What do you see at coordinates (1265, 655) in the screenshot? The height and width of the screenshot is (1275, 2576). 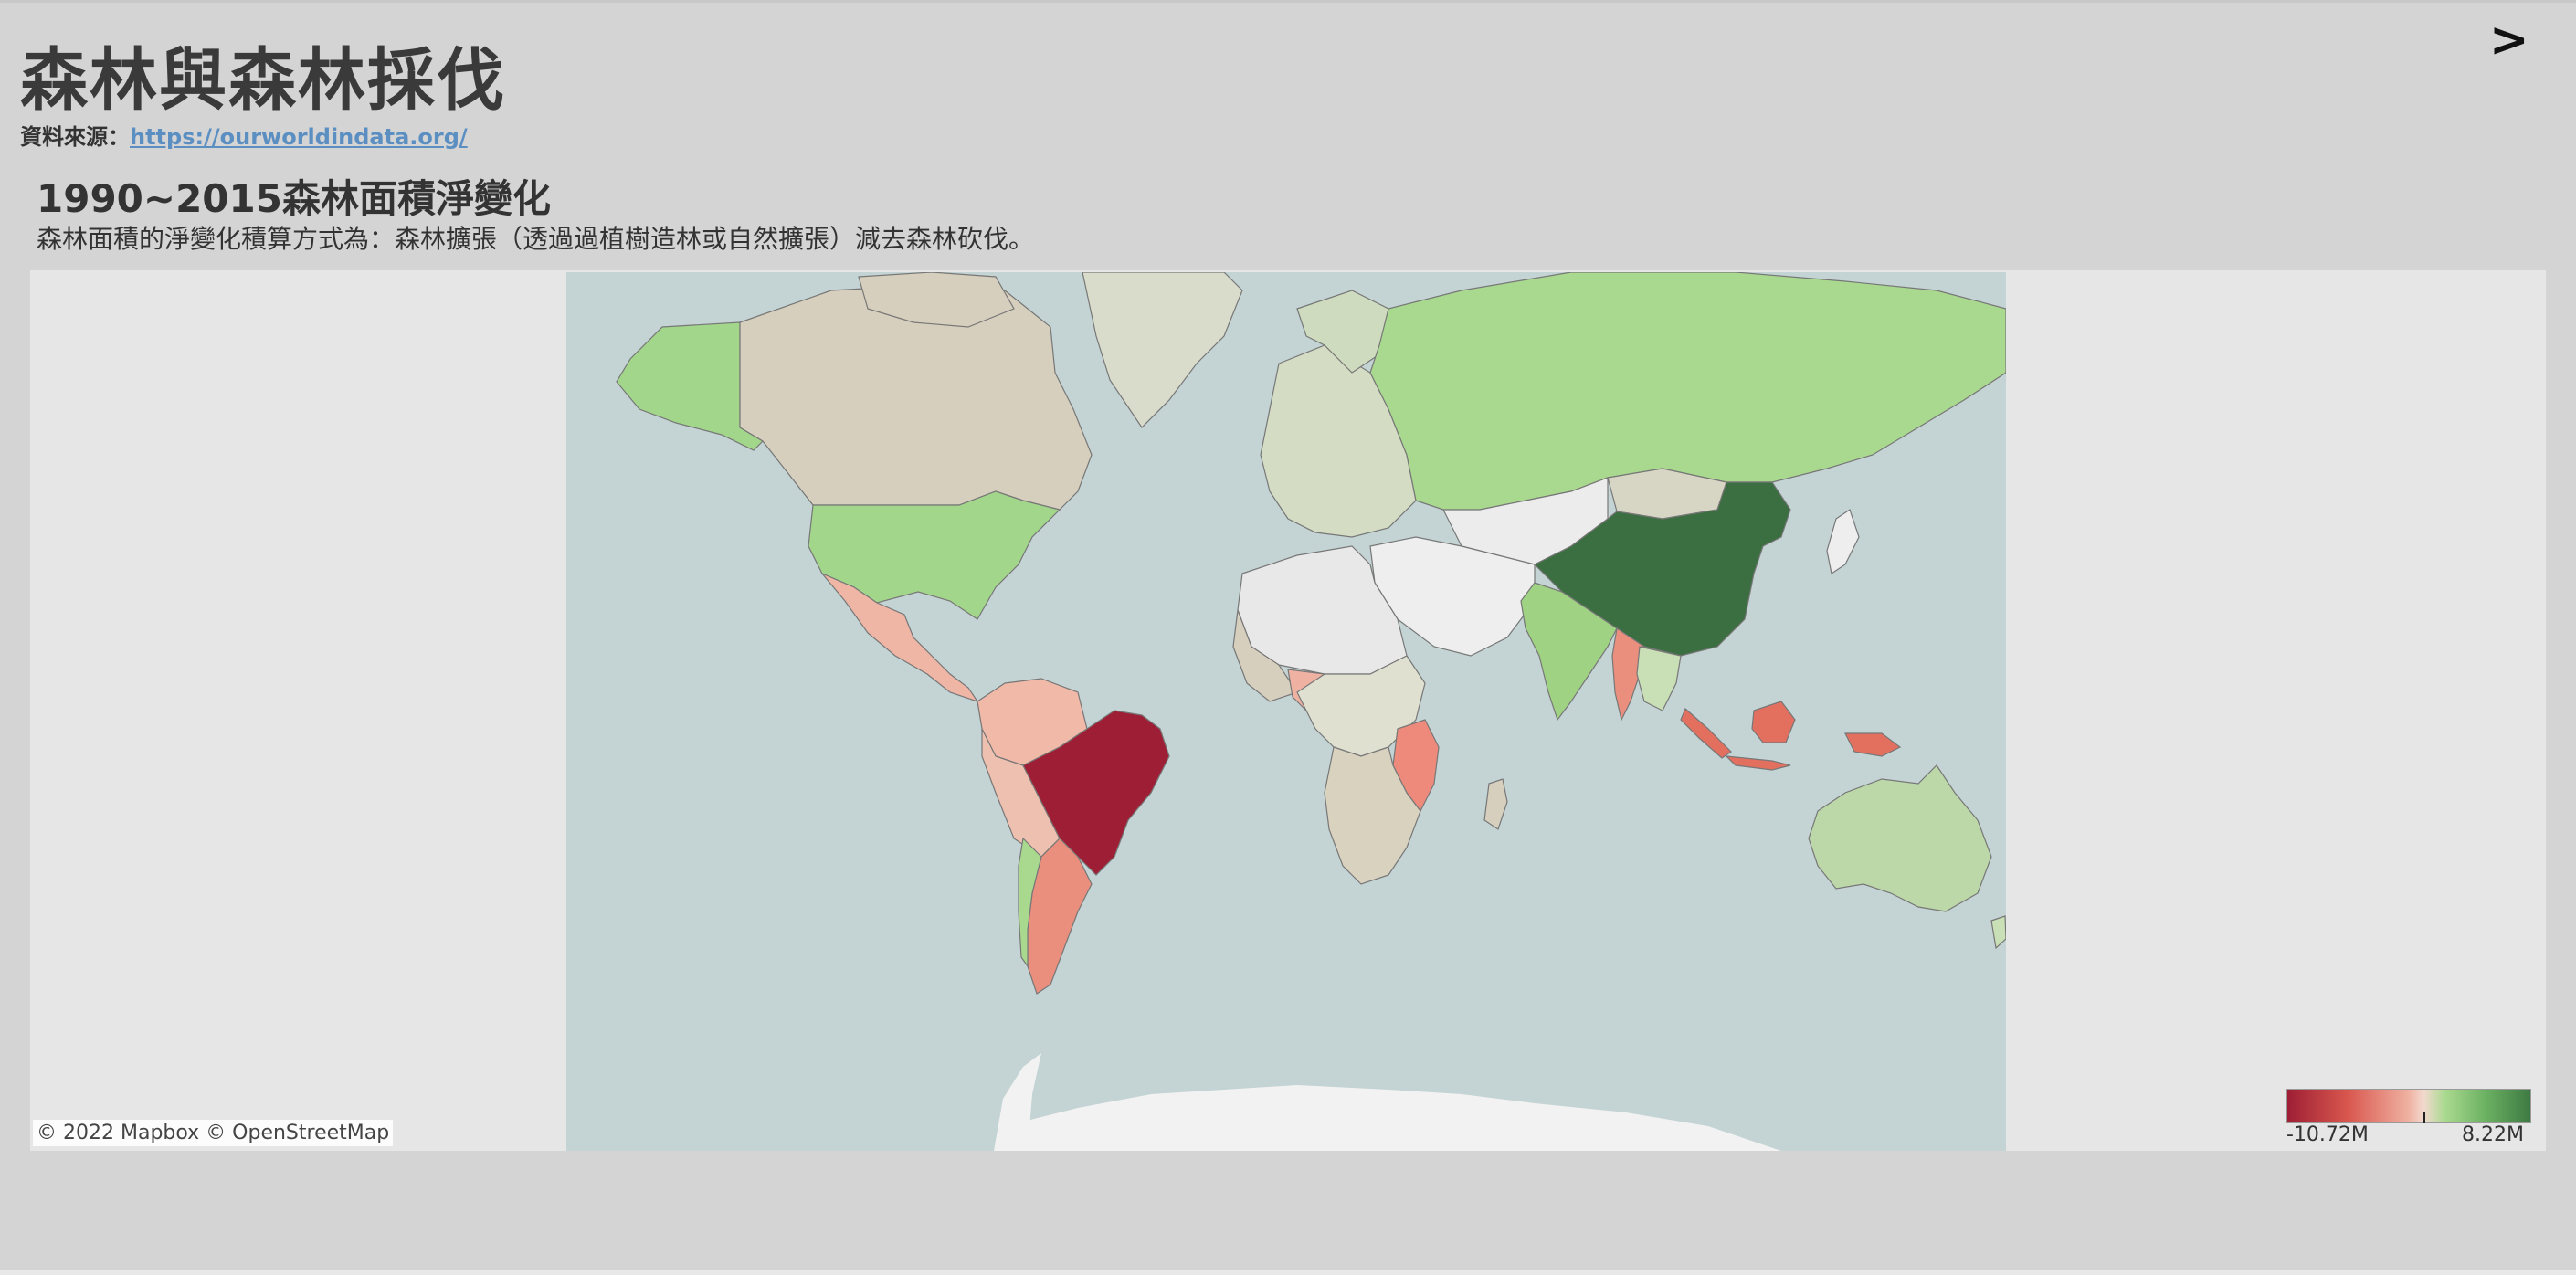 I see `country-africa-west` at bounding box center [1265, 655].